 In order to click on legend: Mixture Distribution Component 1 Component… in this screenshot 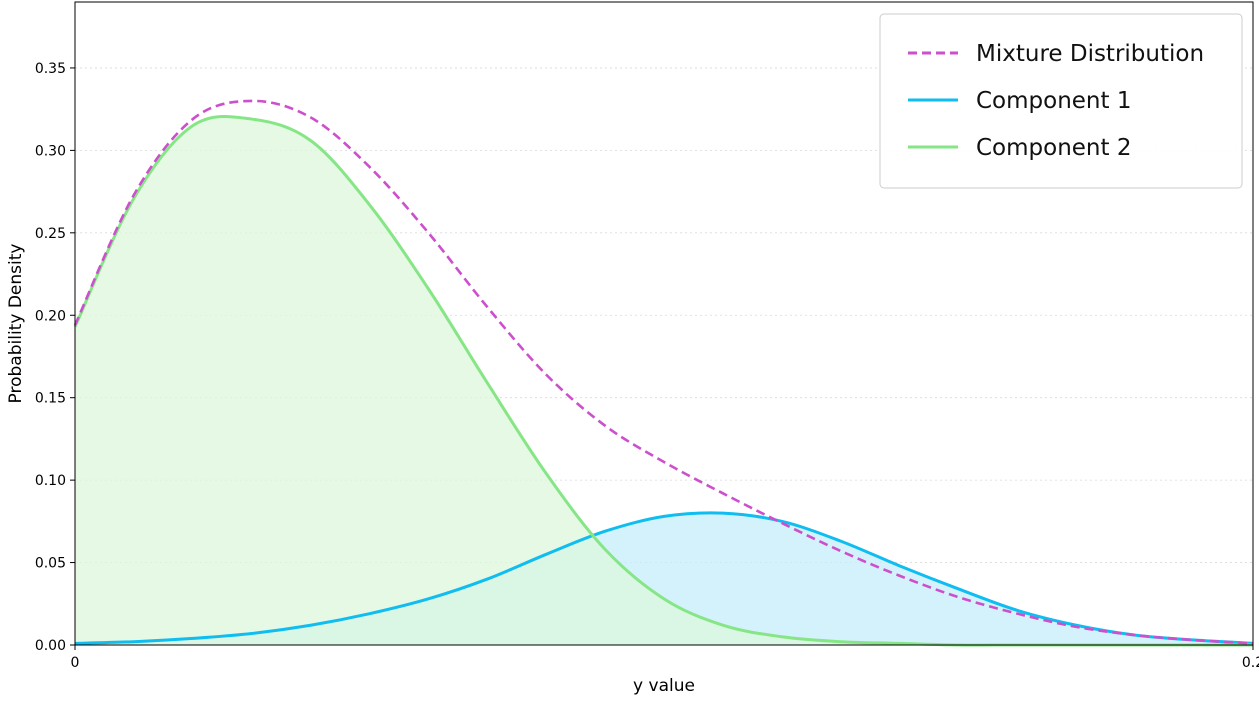, I will do `click(1061, 101)`.